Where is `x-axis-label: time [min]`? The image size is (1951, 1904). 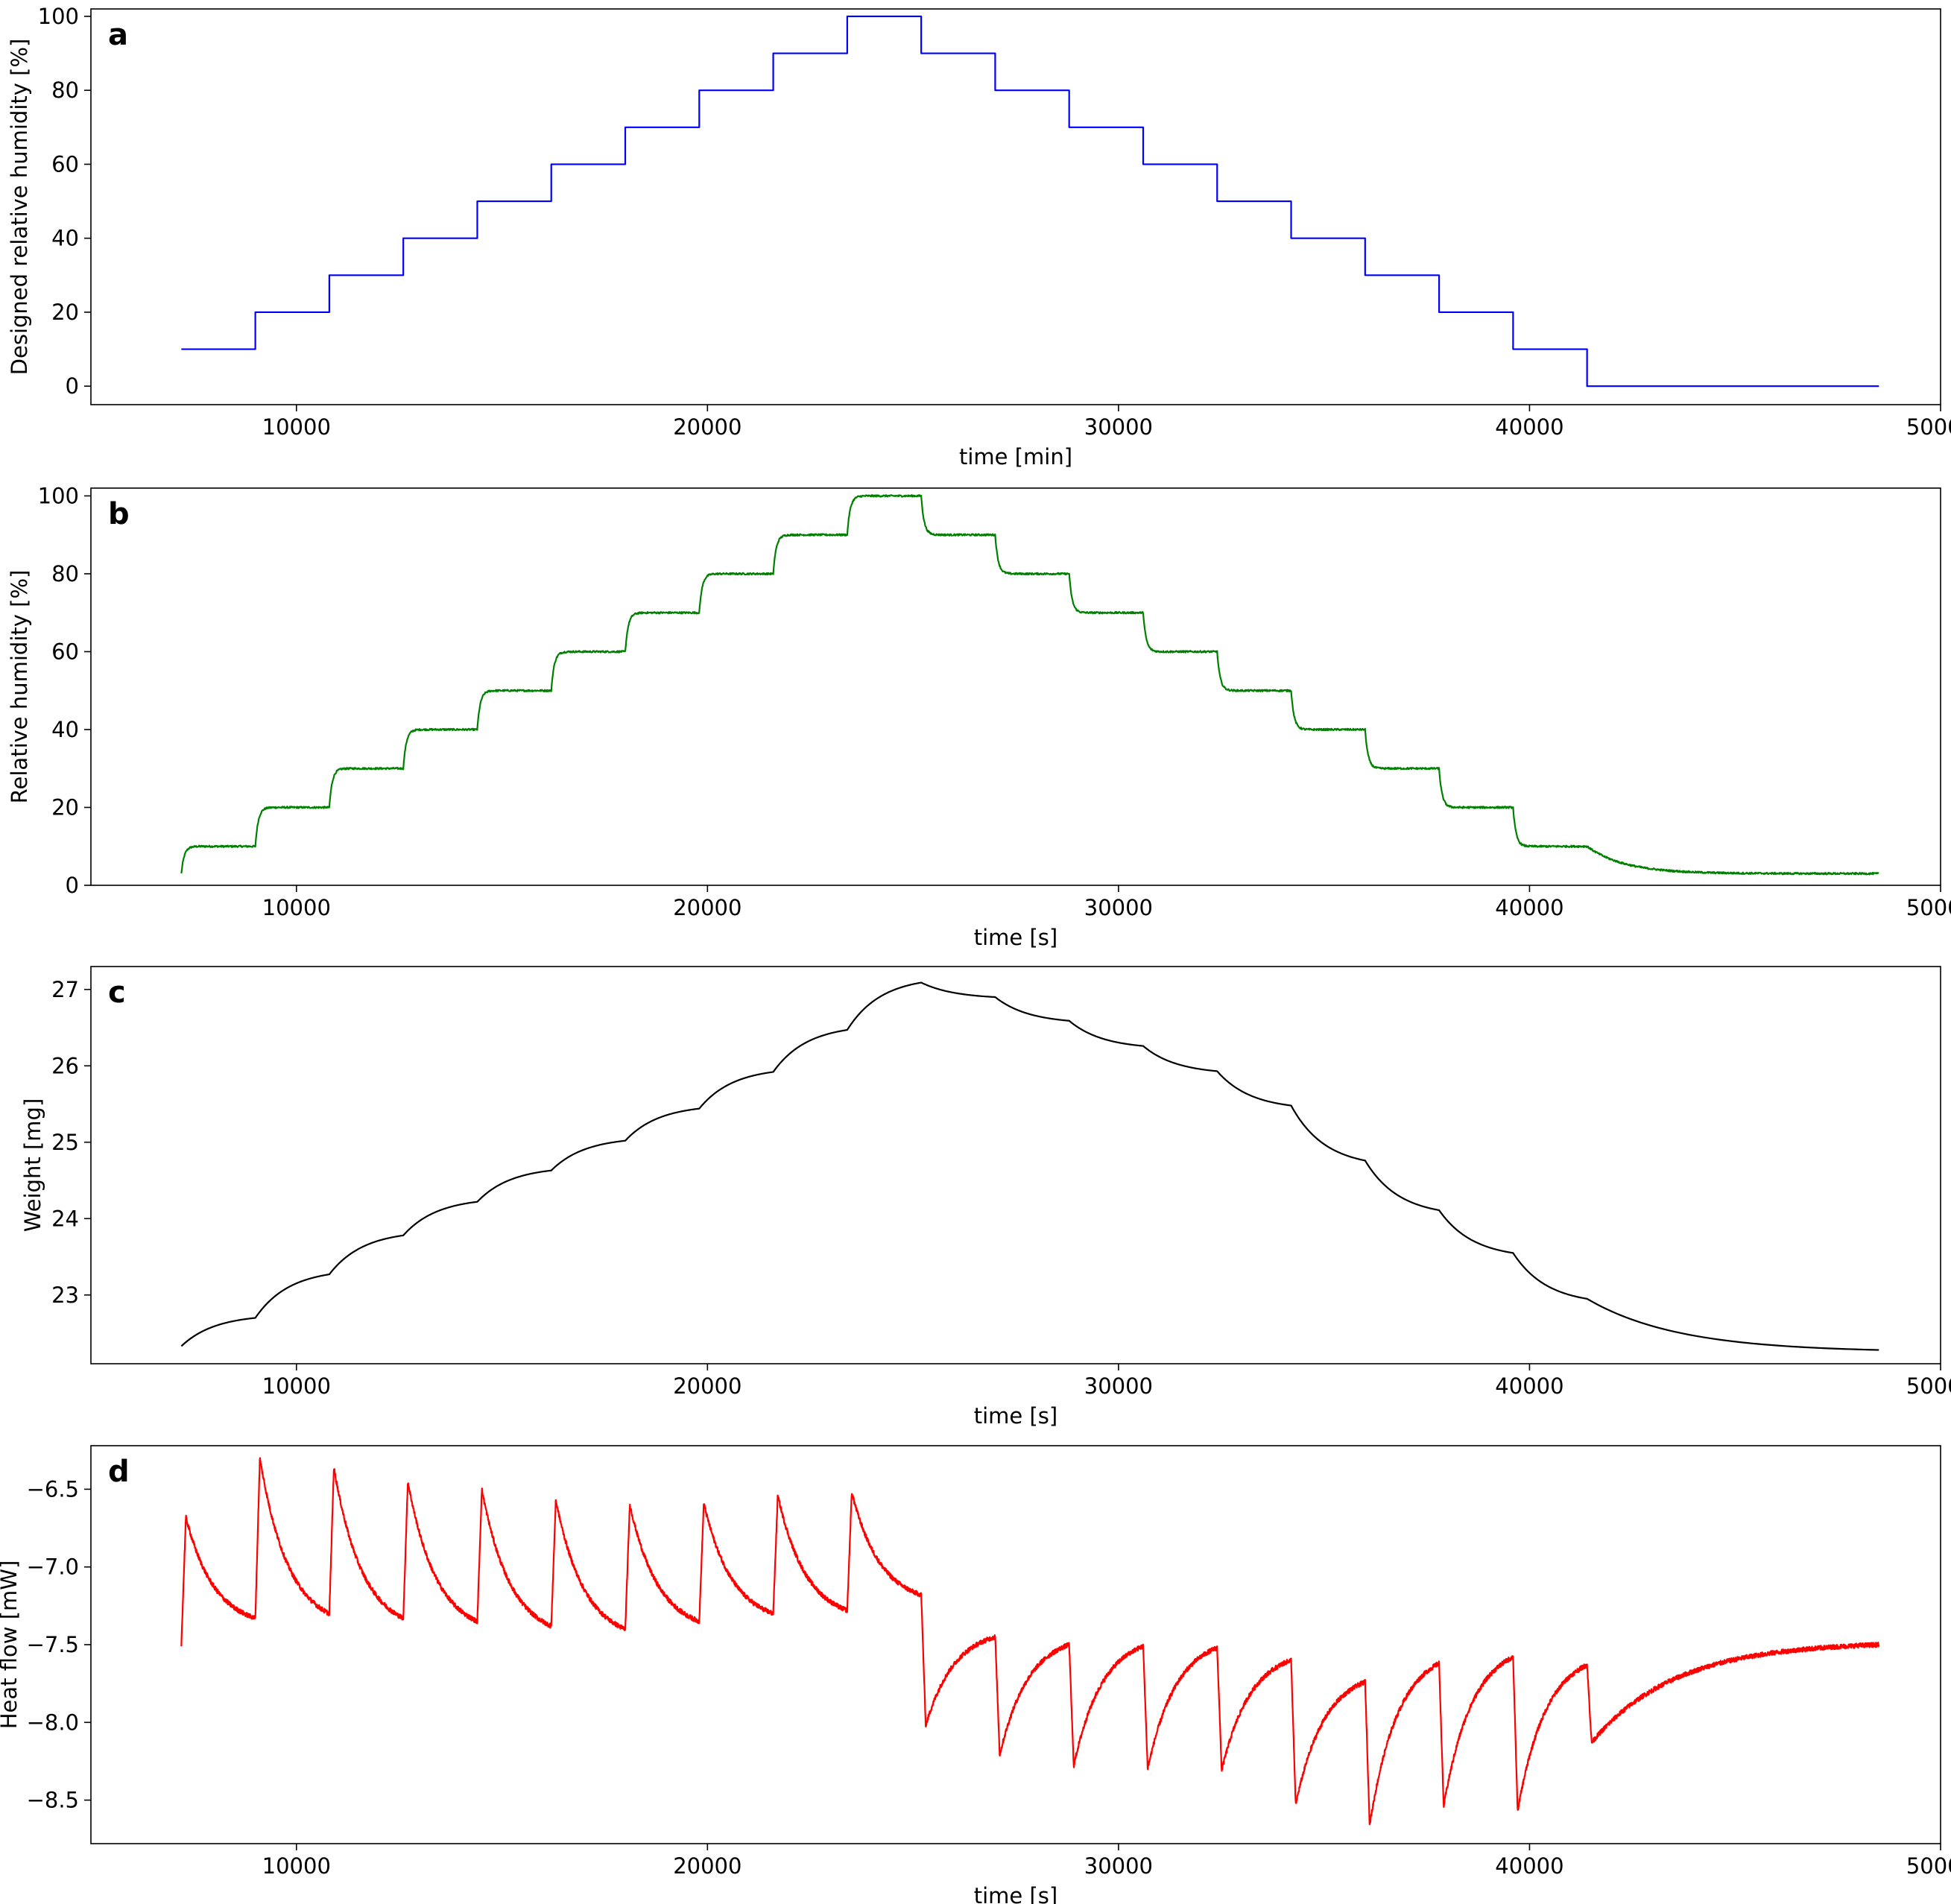 x-axis-label: time [min] is located at coordinates (1015, 456).